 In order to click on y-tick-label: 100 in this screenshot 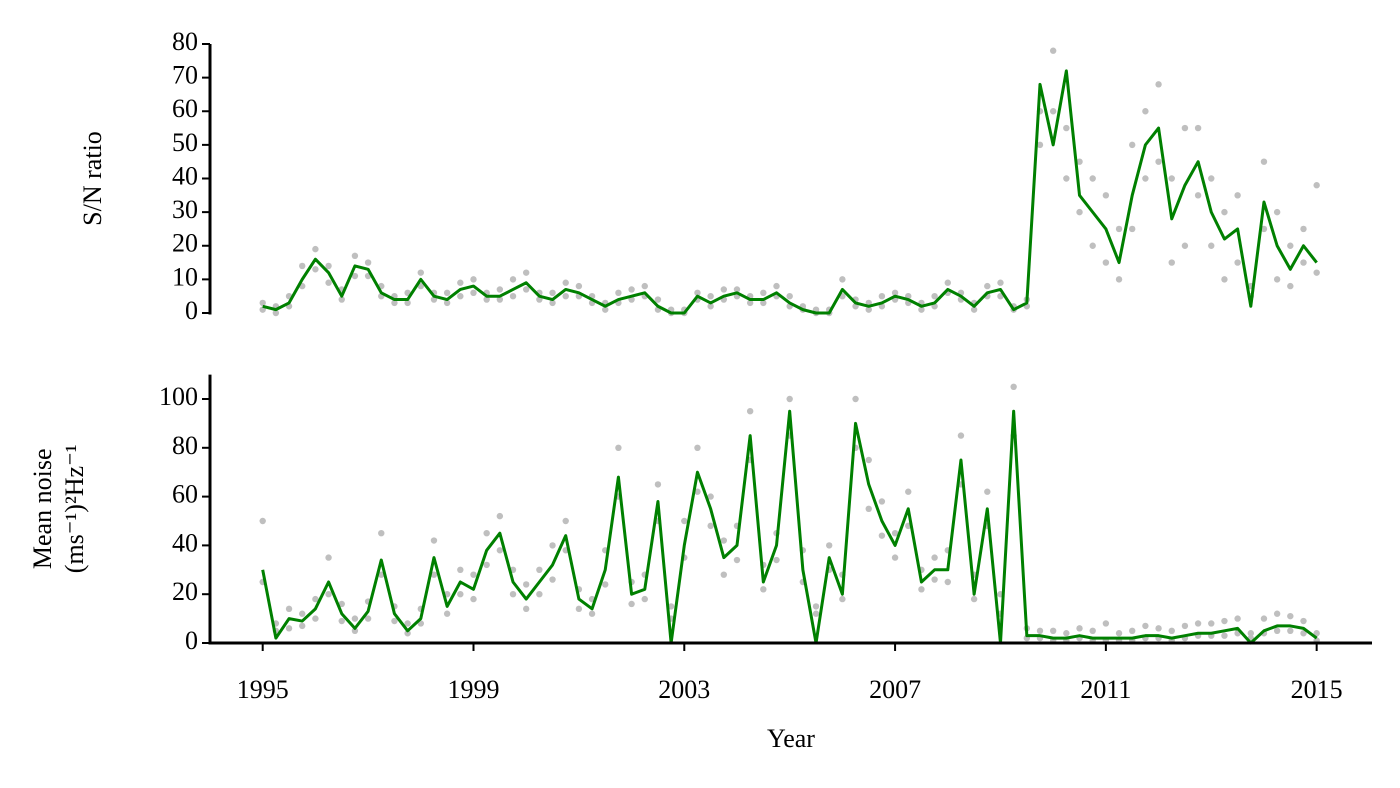, I will do `click(178, 396)`.